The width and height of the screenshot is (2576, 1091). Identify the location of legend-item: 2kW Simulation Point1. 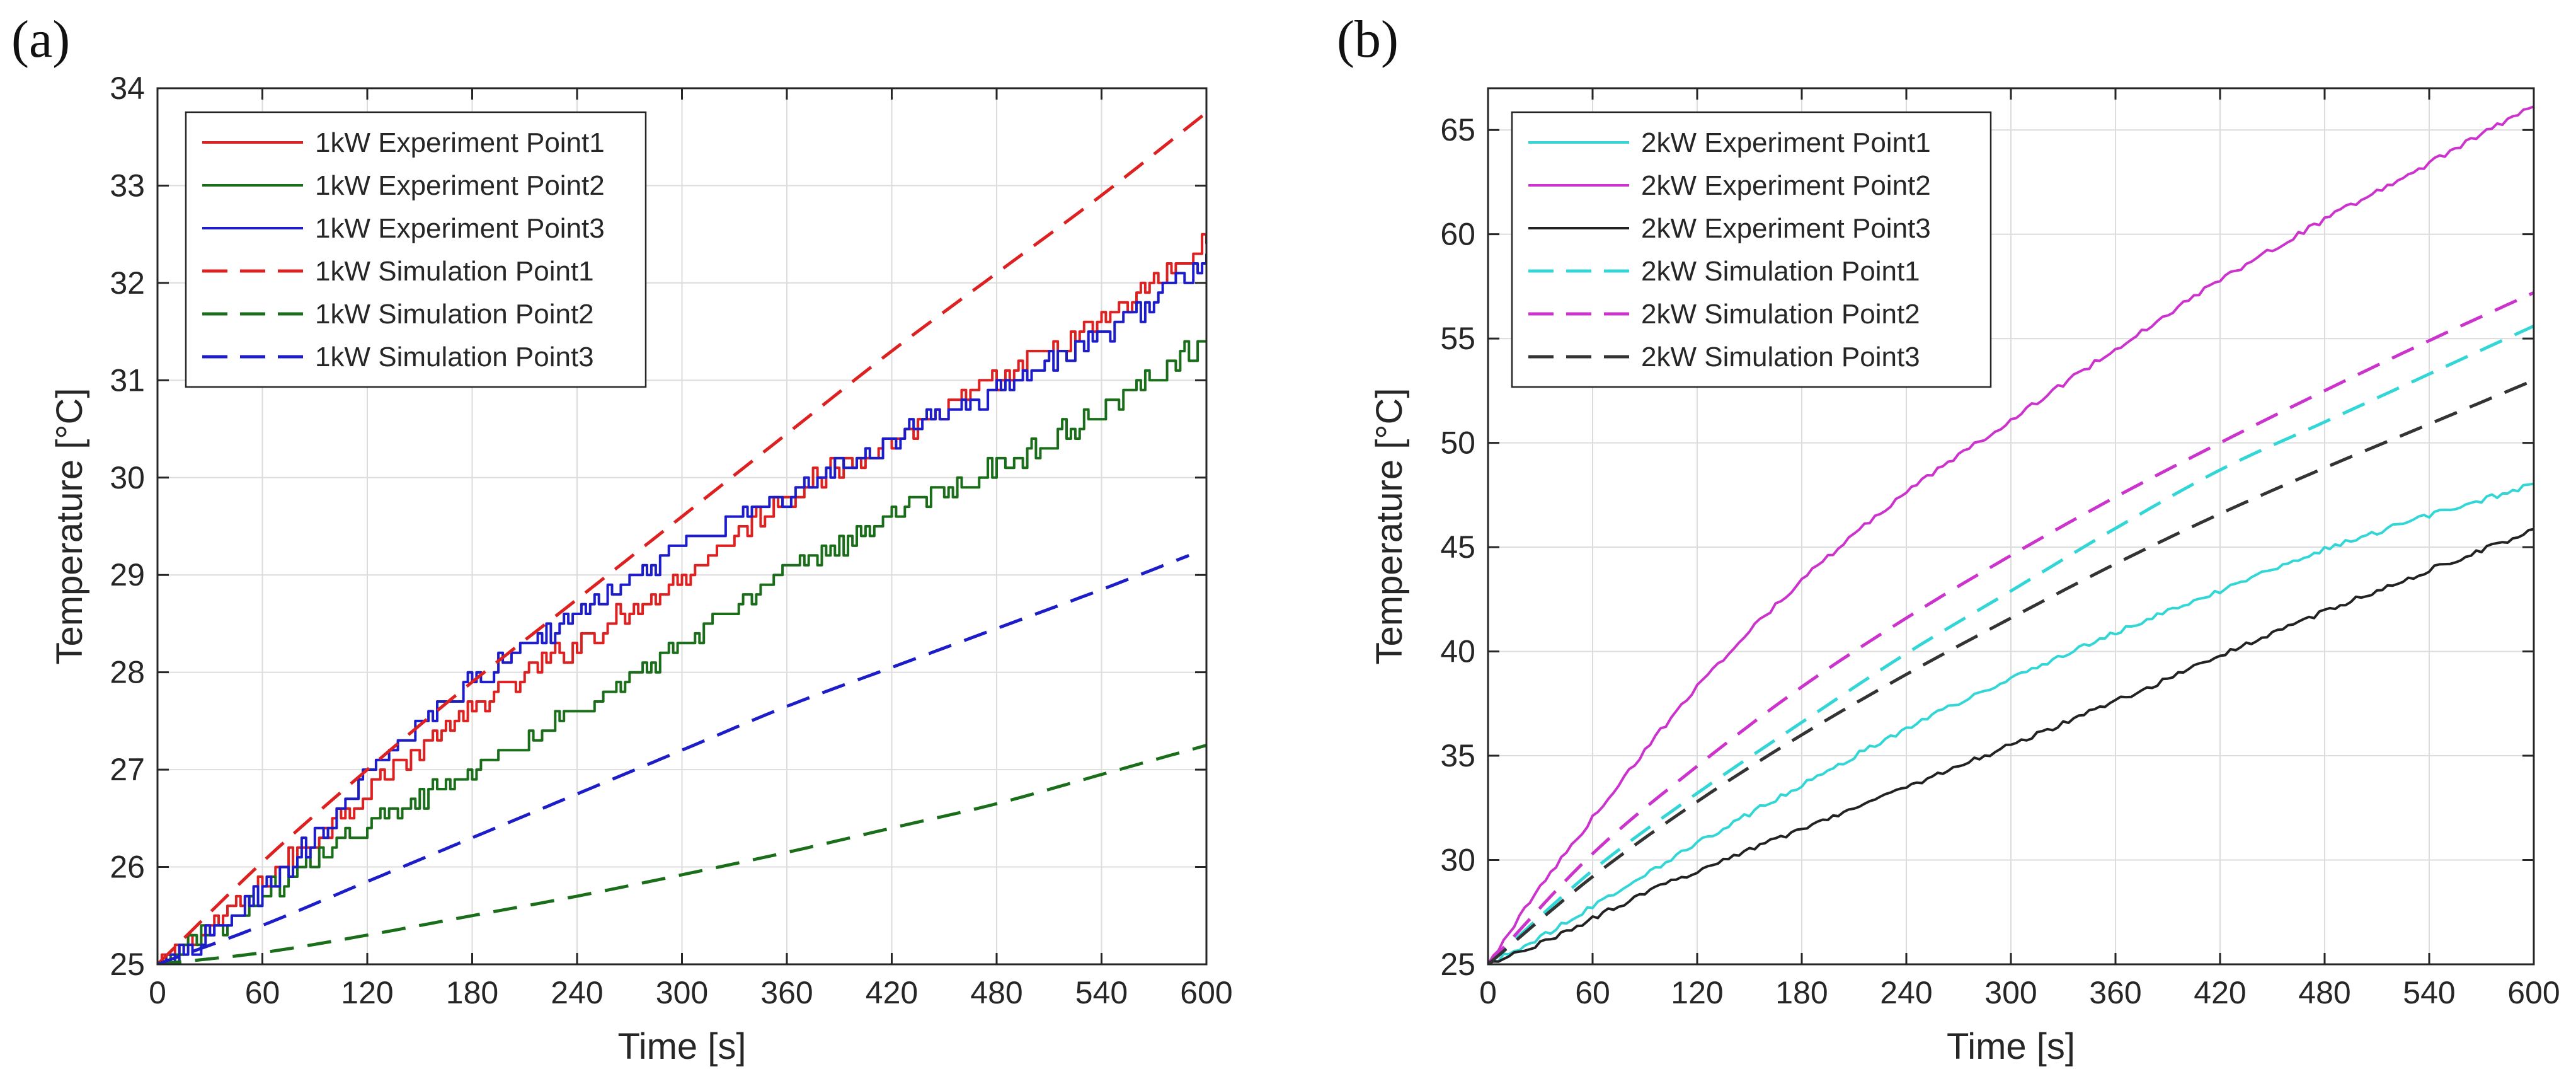
(1724, 271).